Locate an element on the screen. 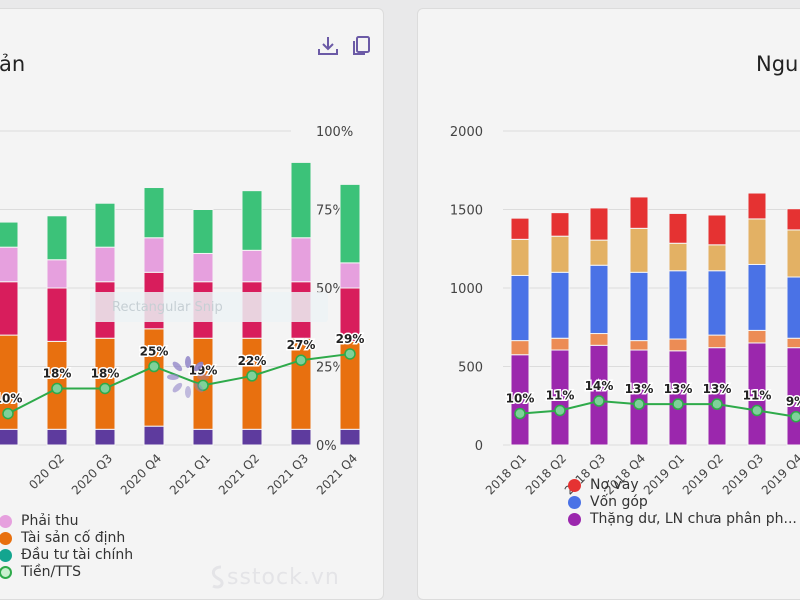  data-label: 25% is located at coordinates (154, 352).